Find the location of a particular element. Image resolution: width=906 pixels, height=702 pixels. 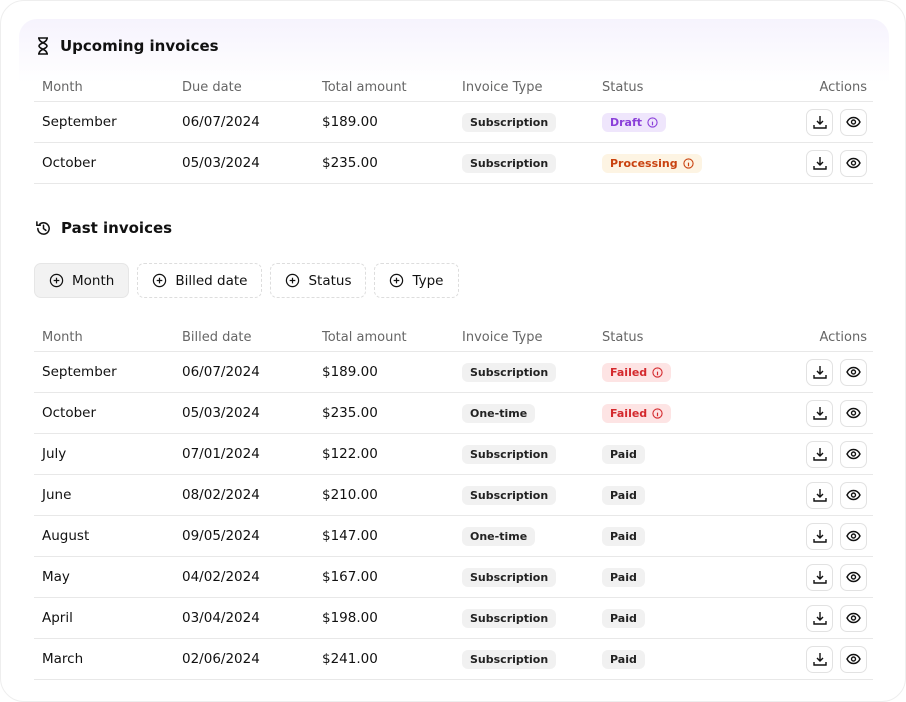

table-row: October 05/03/2024 $235.00 One-time Failed is located at coordinates (453, 413).